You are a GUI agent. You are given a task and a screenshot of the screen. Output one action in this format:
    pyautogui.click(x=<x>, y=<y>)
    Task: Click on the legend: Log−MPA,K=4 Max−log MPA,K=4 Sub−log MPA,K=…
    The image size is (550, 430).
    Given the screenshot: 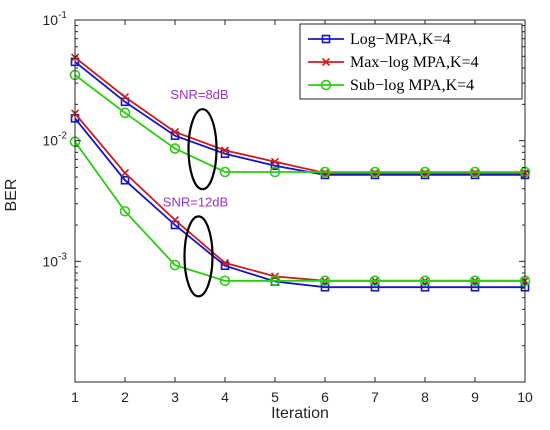 What is the action you would take?
    pyautogui.click(x=411, y=61)
    